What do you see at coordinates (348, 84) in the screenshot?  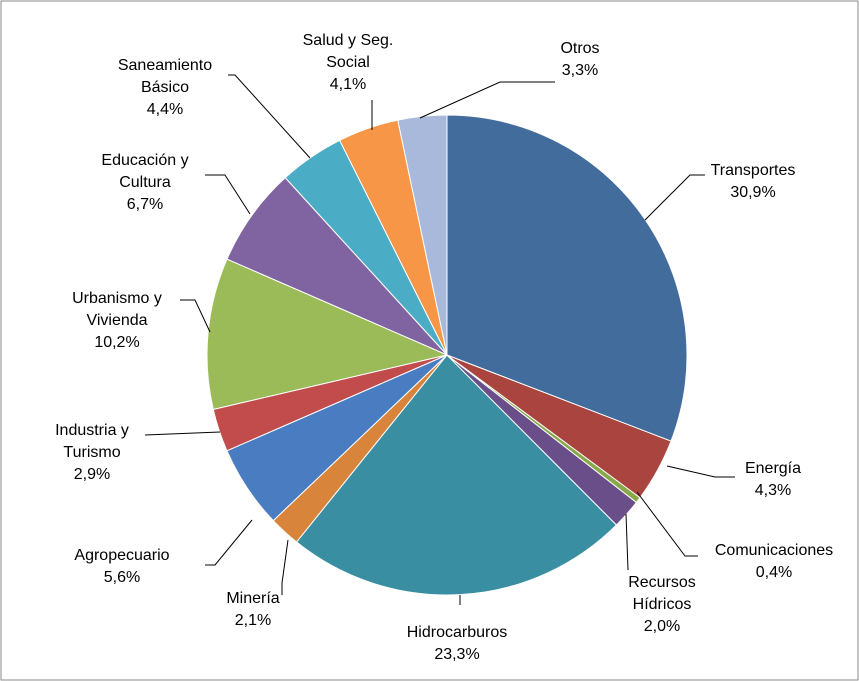 I see `value-label: 4,1%` at bounding box center [348, 84].